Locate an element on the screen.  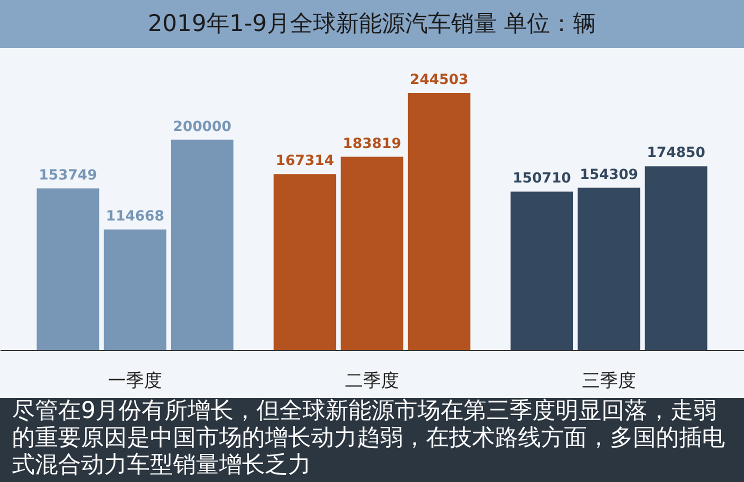
data-label: 154309 is located at coordinates (609, 174).